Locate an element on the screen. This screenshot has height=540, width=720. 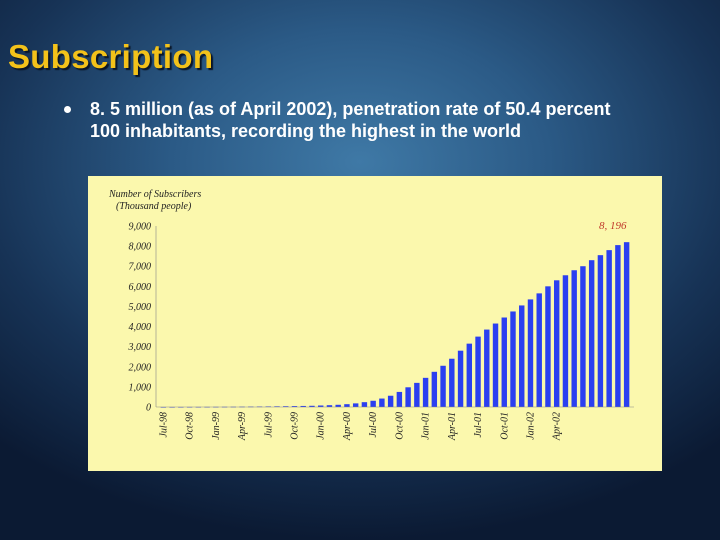
x-tick-label: Apr-02 is located at coordinates (557, 426).